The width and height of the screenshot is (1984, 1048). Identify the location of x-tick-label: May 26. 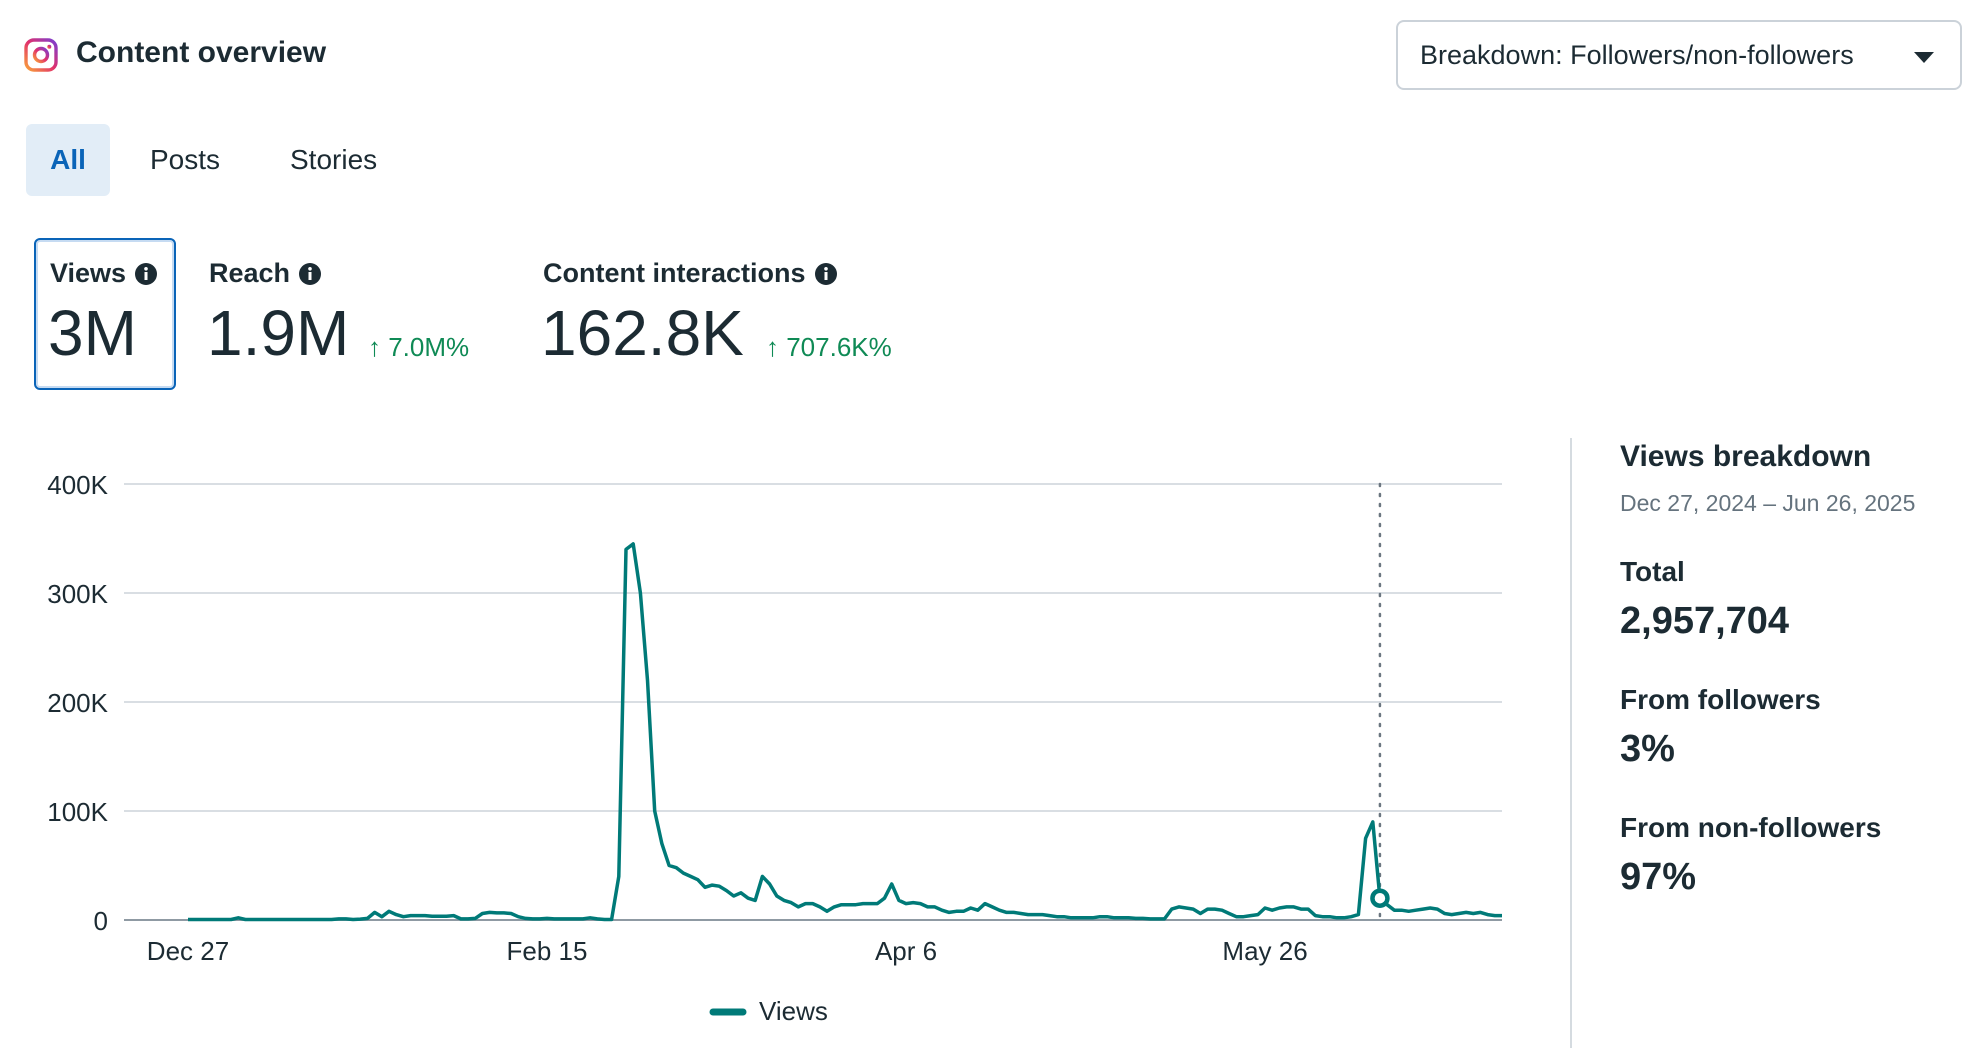
(1264, 951).